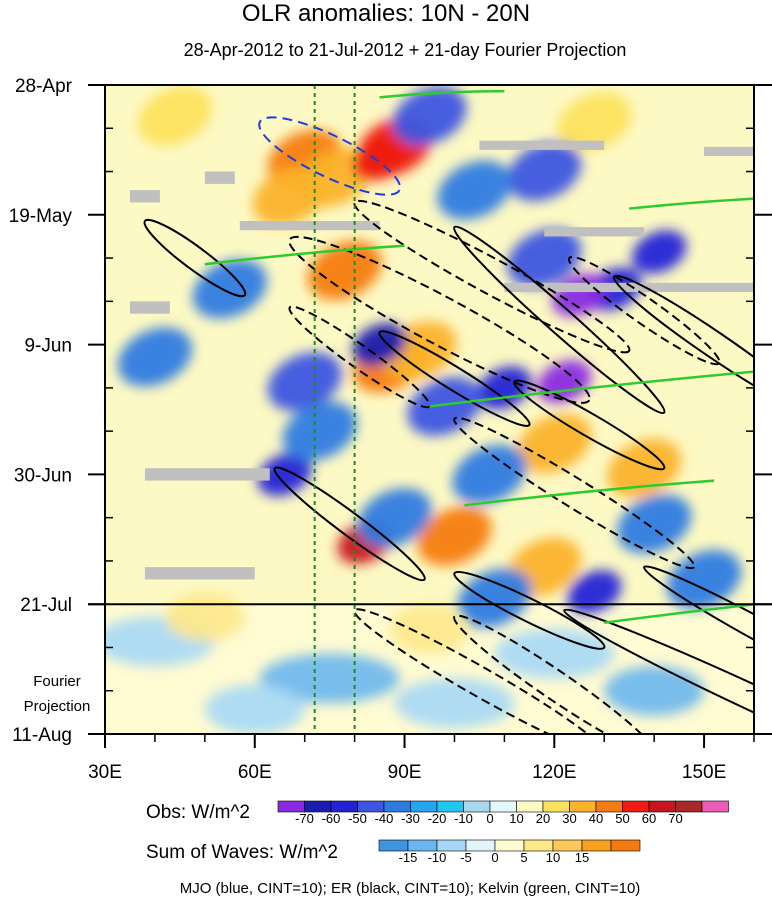 The image size is (772, 899). I want to click on waves-legend-label: 15, so click(582, 857).